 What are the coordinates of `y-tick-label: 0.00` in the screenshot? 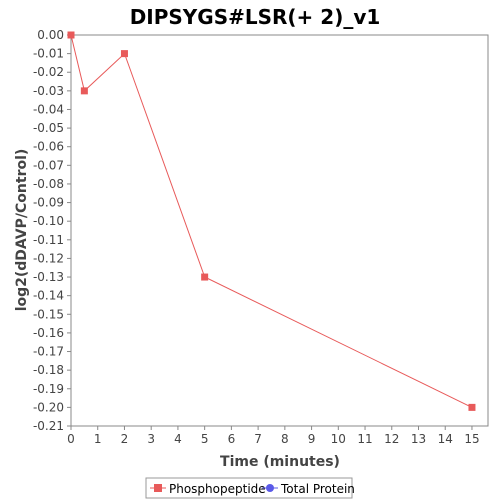 It's located at (50, 35).